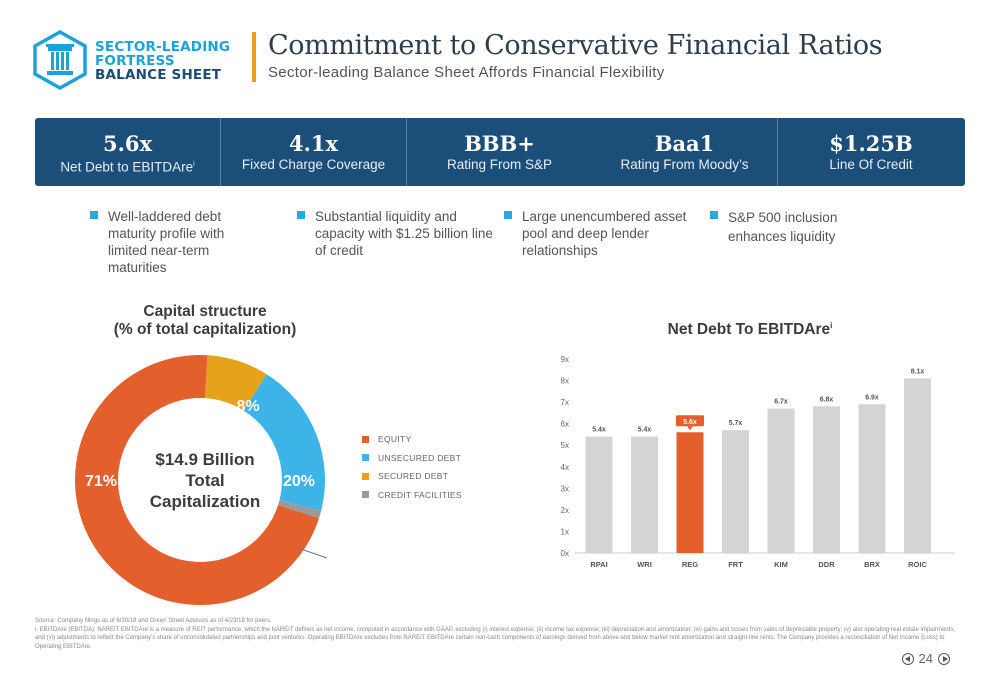  What do you see at coordinates (135, 61) in the screenshot?
I see `section-label-line: FORTRESS` at bounding box center [135, 61].